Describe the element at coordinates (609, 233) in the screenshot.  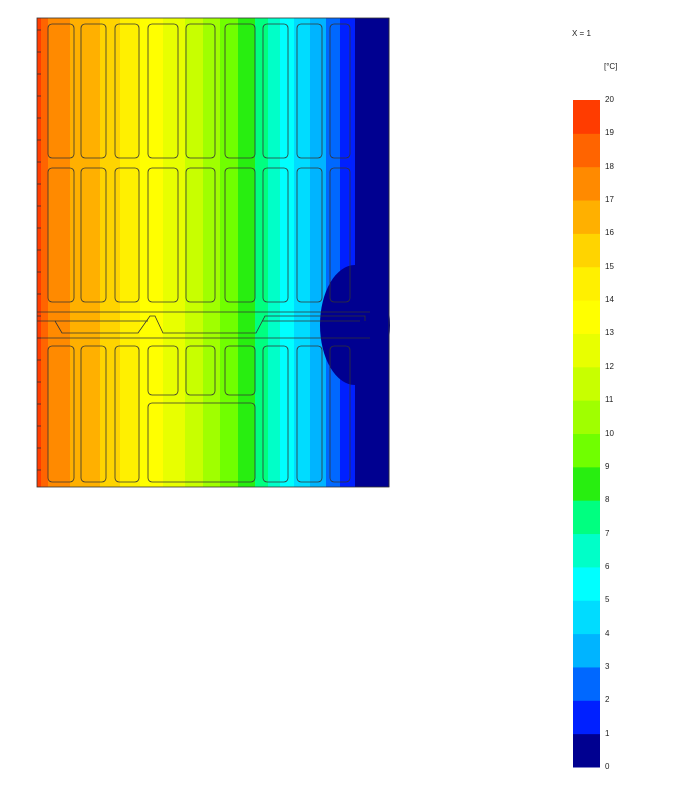
I see `colorbar-tick-label: 16` at that location.